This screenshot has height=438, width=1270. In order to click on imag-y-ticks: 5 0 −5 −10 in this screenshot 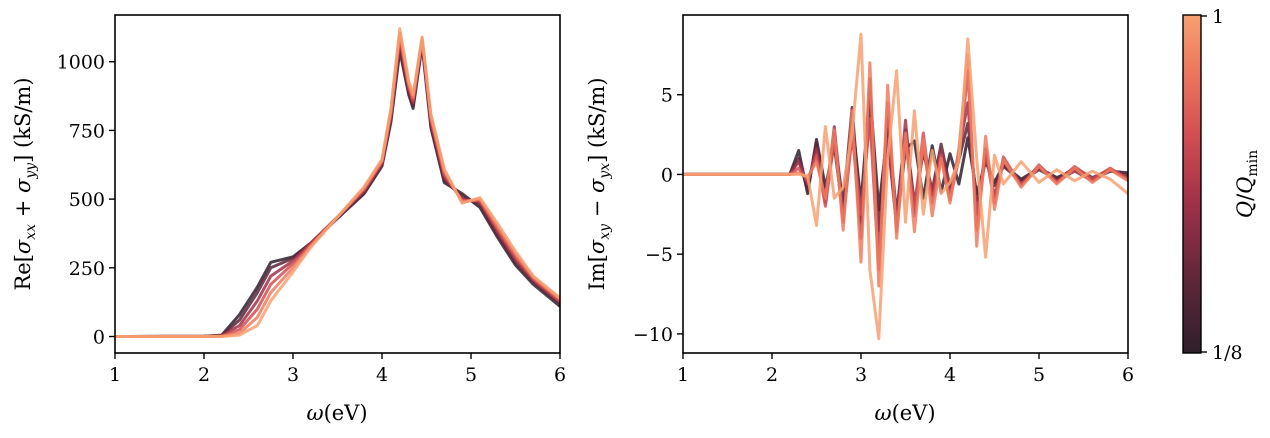, I will do `click(658, 215)`.